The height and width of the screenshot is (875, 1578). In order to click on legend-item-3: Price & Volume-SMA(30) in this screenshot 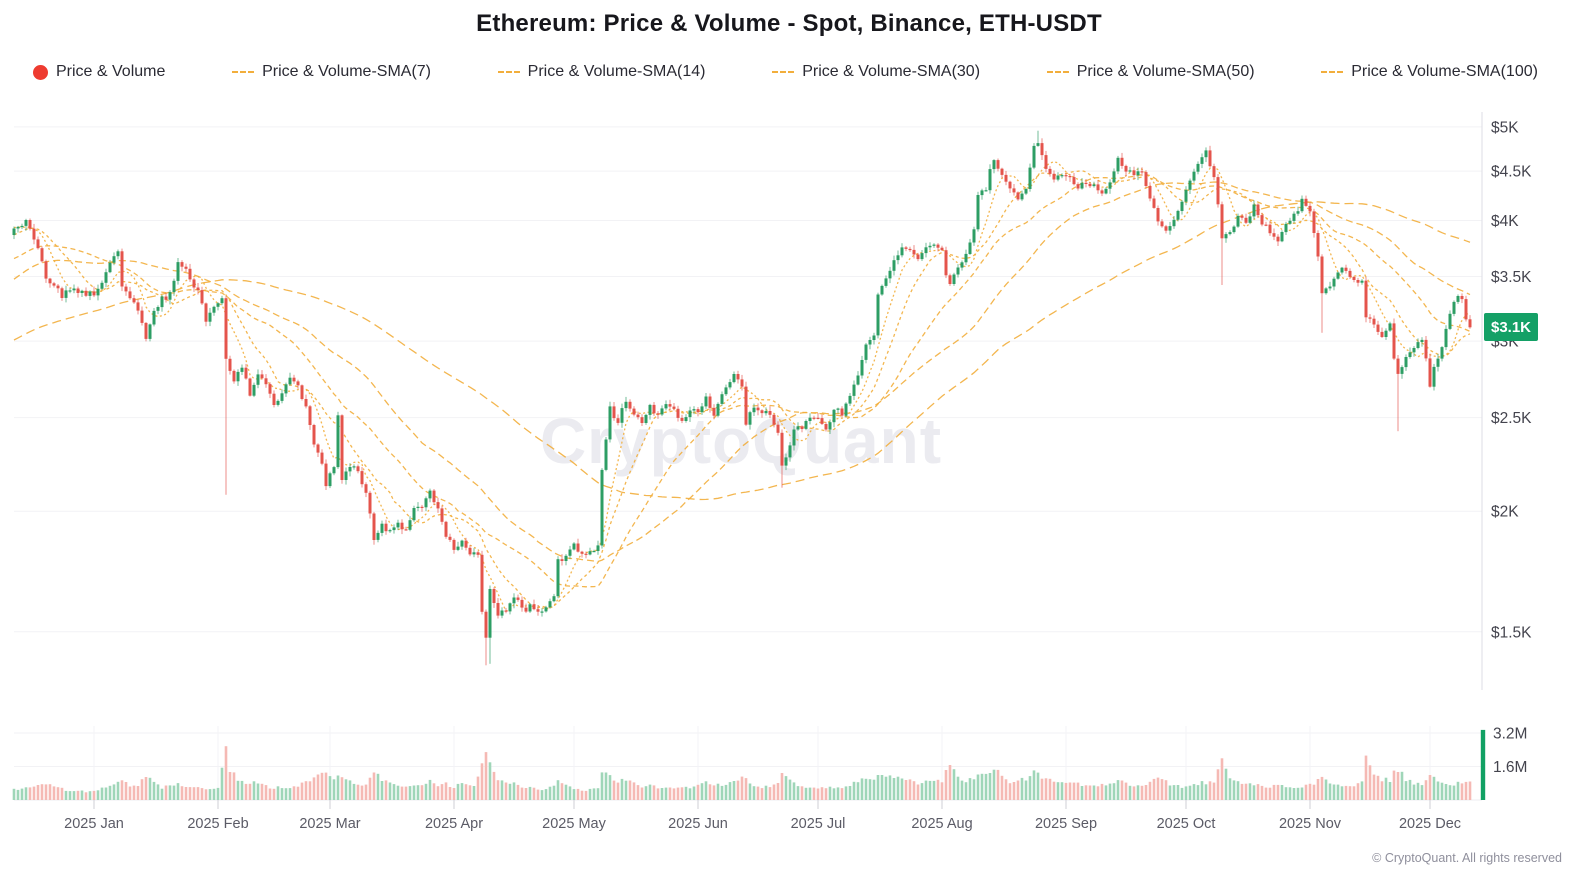, I will do `click(876, 72)`.